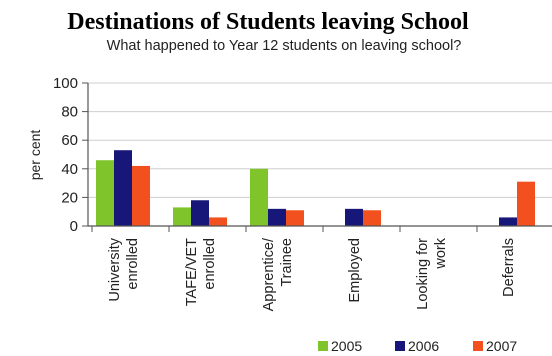  Describe the element at coordinates (269, 274) in the screenshot. I see `x-category-label: Apprentice/` at that location.